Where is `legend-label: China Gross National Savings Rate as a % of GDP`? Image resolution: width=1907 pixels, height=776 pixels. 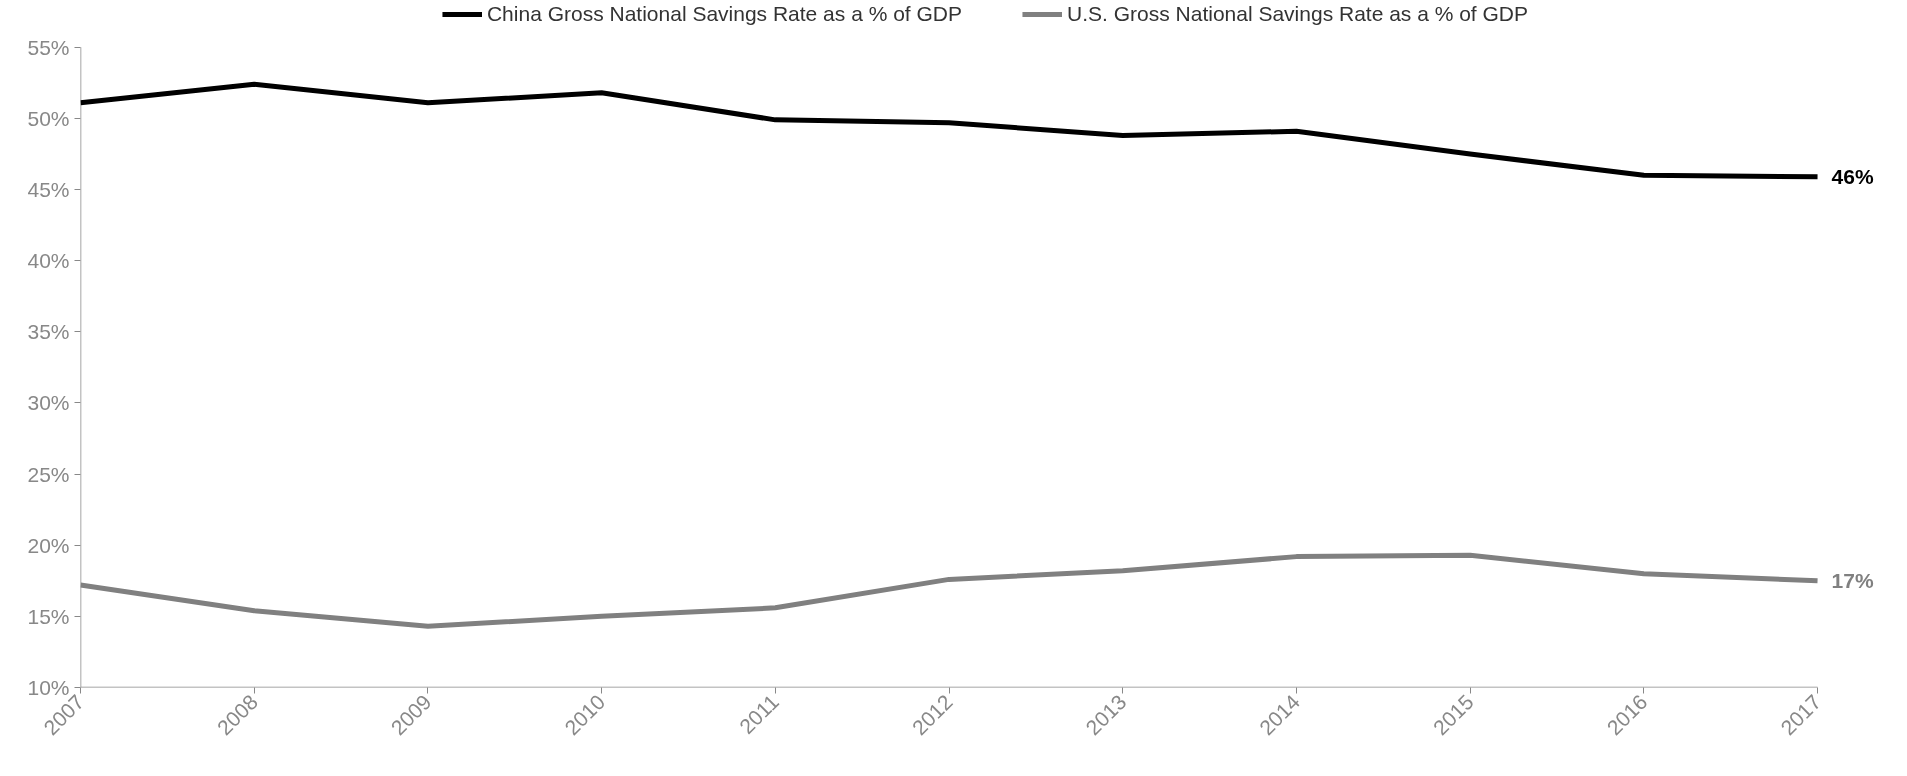 legend-label: China Gross National Savings Rate as a % of GDP is located at coordinates (724, 14).